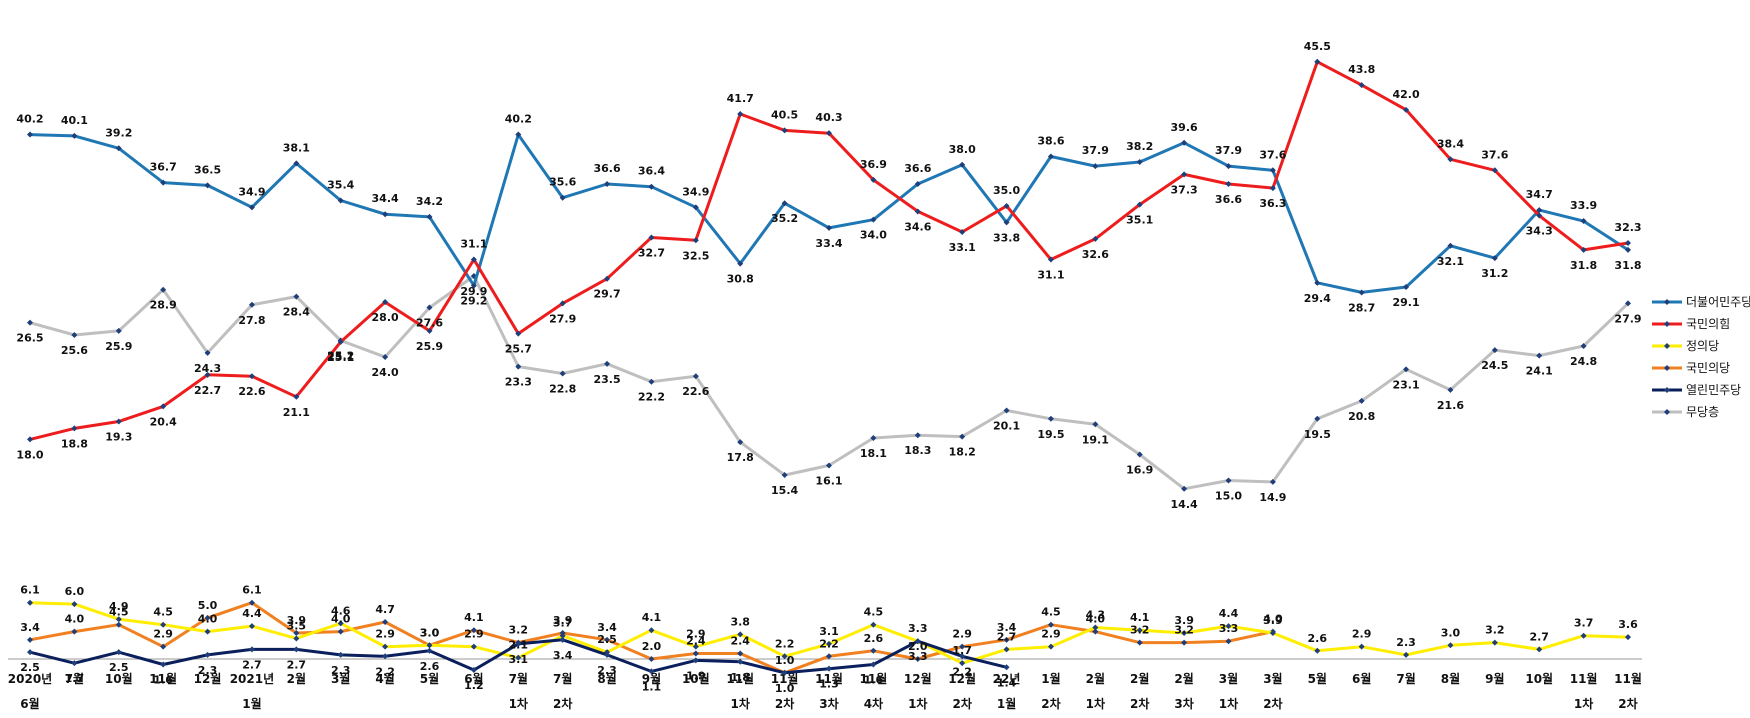 This screenshot has height=718, width=1750. I want to click on data-label: 33.8, so click(1006, 237).